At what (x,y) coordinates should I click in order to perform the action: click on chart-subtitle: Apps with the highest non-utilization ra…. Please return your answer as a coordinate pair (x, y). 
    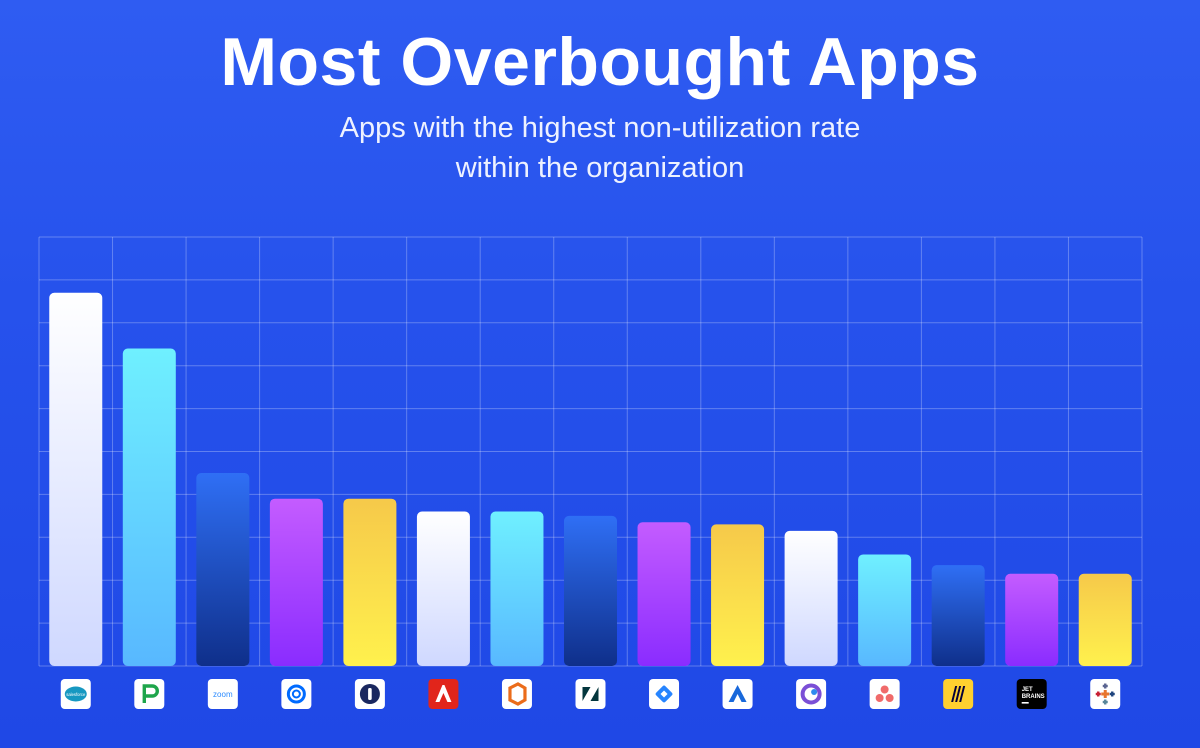
    Looking at the image, I should click on (600, 148).